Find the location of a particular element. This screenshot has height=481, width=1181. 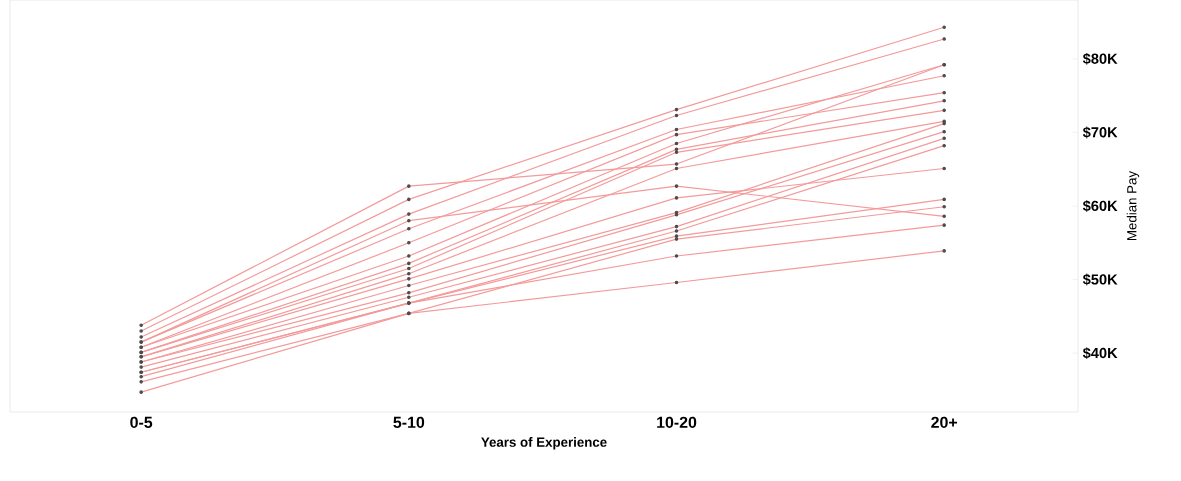

x-axis-title: Years of Experience is located at coordinates (544, 443).